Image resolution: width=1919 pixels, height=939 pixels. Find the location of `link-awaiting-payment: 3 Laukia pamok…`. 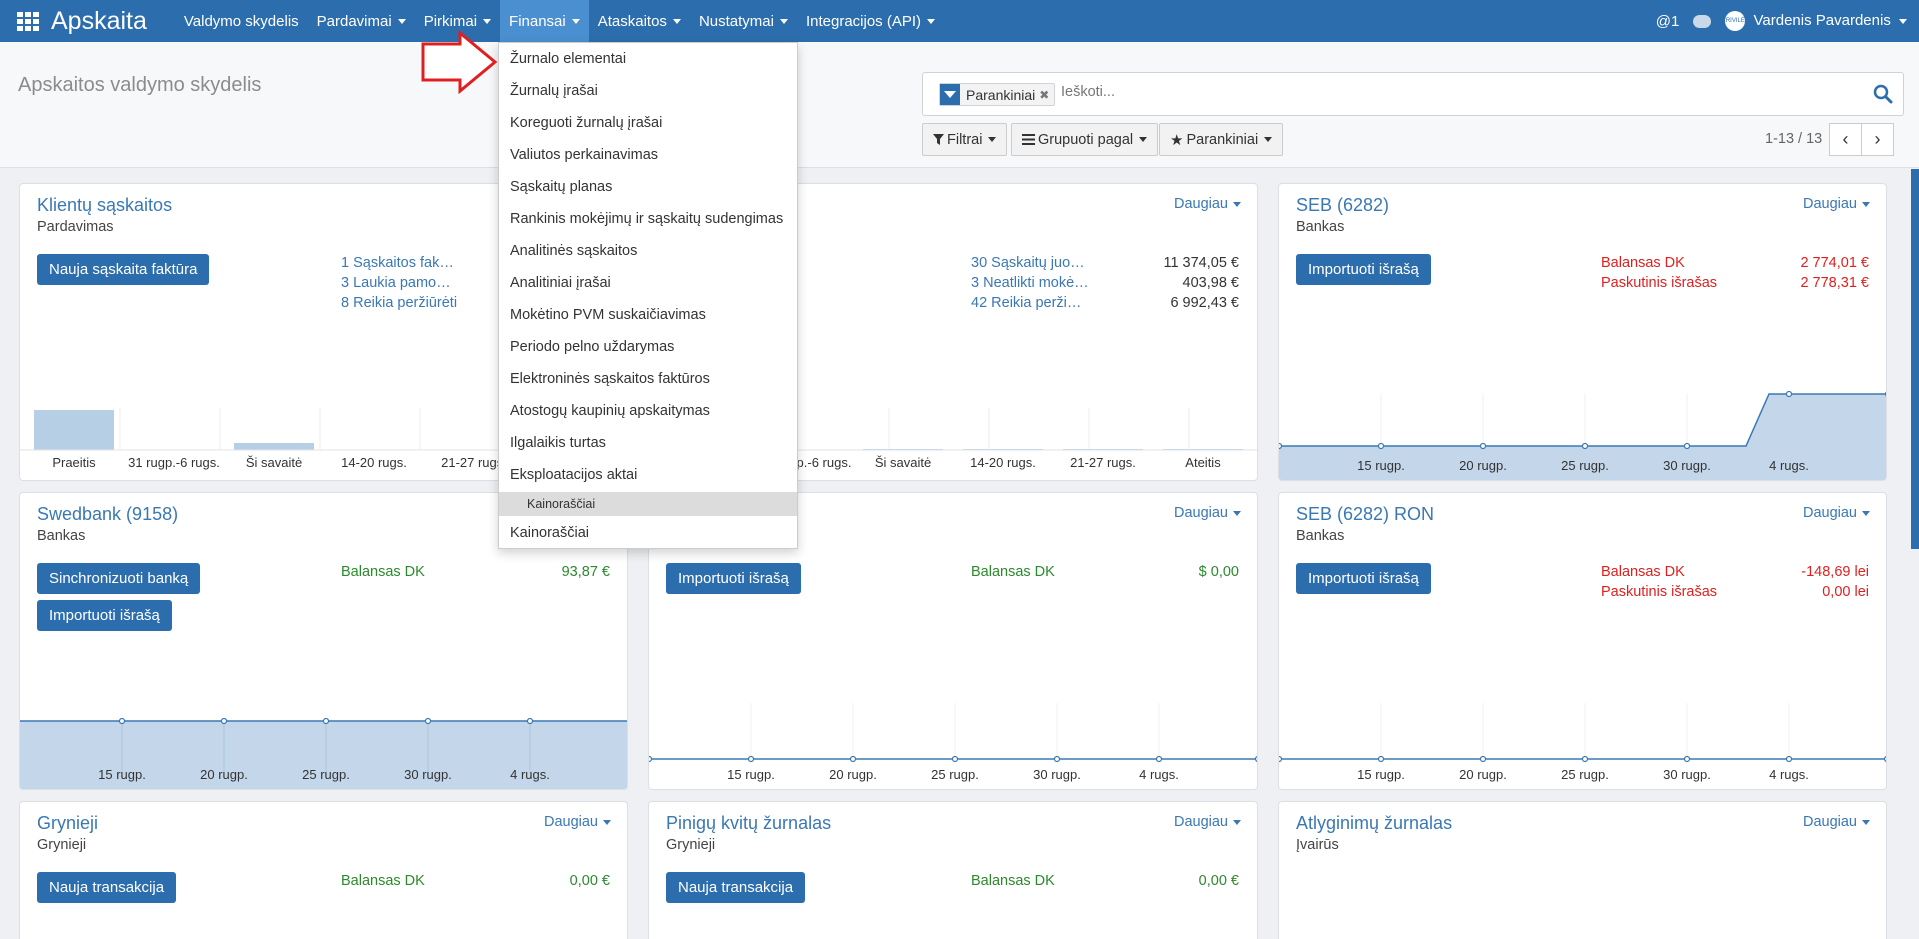

link-awaiting-payment: 3 Laukia pamok… is located at coordinates (398, 283).